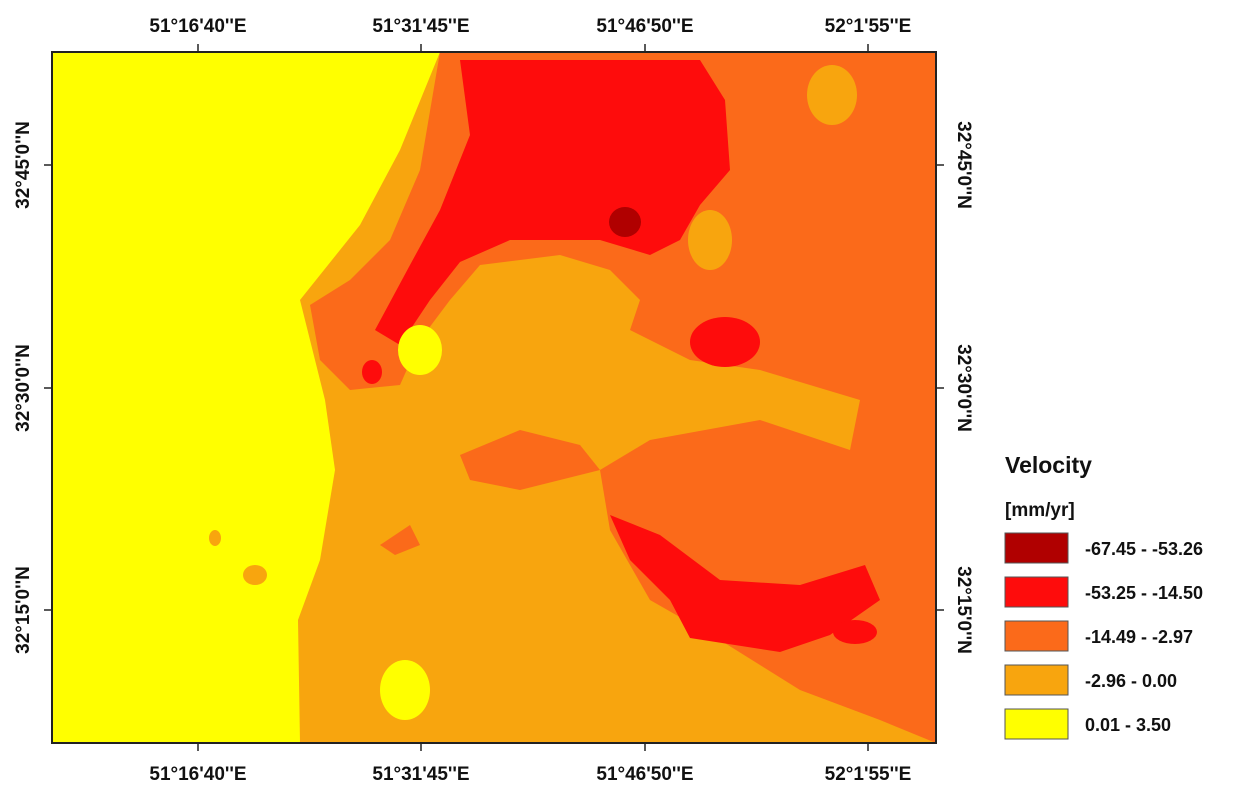 Image resolution: width=1258 pixels, height=801 pixels. What do you see at coordinates (23, 165) in the screenshot?
I see `left-tick-label: 32°45'0''N` at bounding box center [23, 165].